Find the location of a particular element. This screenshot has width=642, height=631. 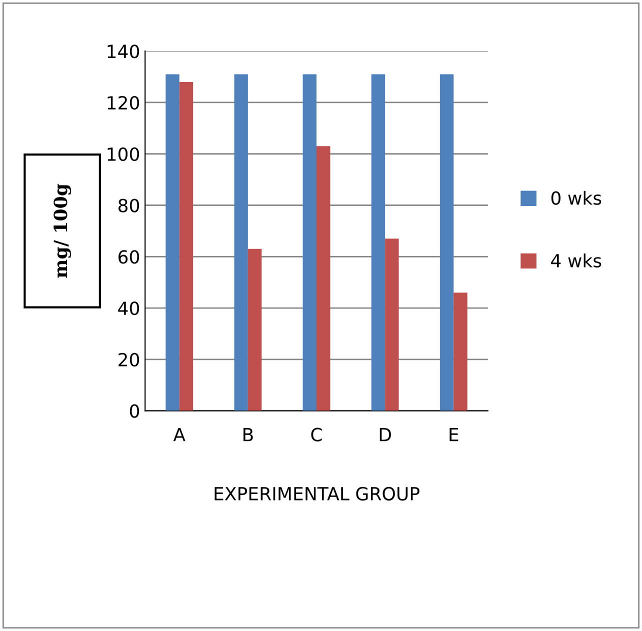

y-tick-label: 80 is located at coordinates (129, 205).